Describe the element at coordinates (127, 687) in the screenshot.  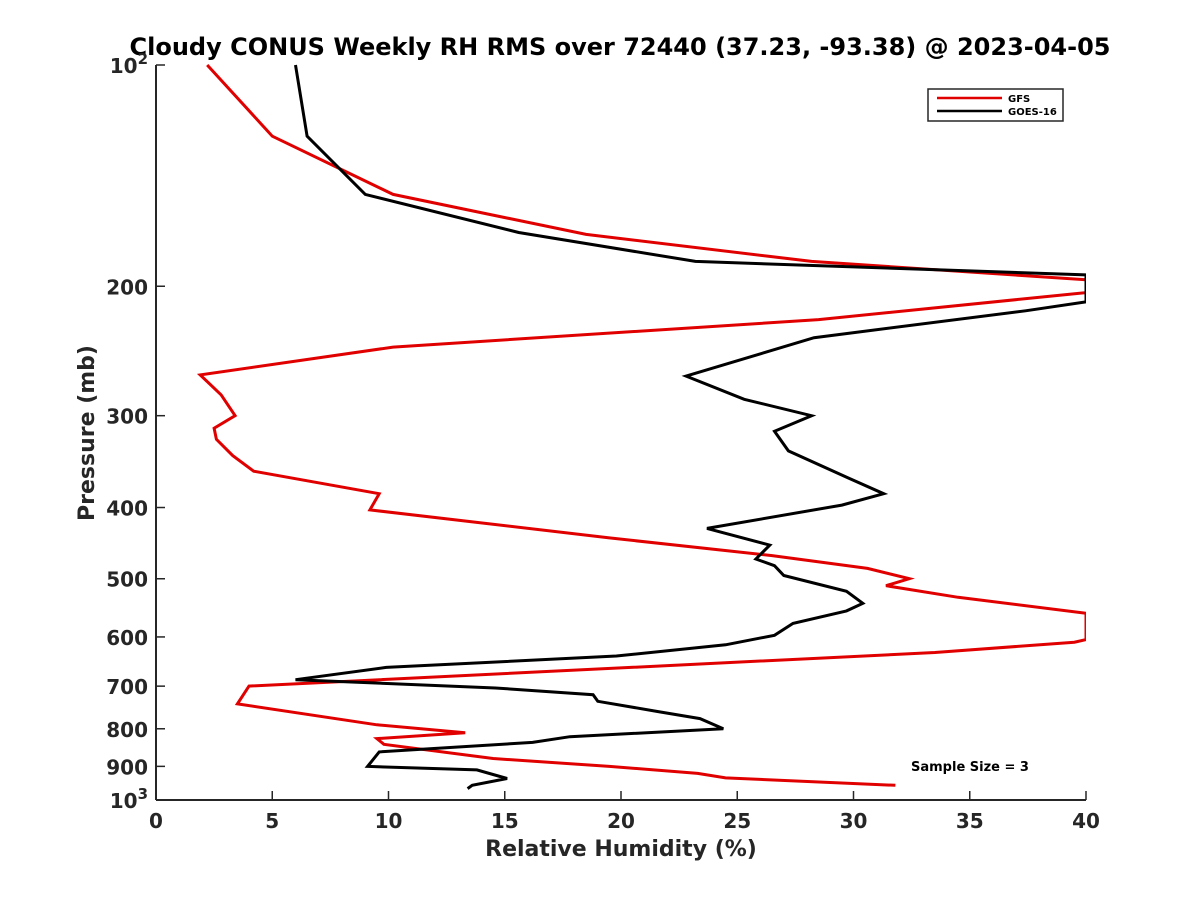
I see `y-tick-label: 700` at that location.